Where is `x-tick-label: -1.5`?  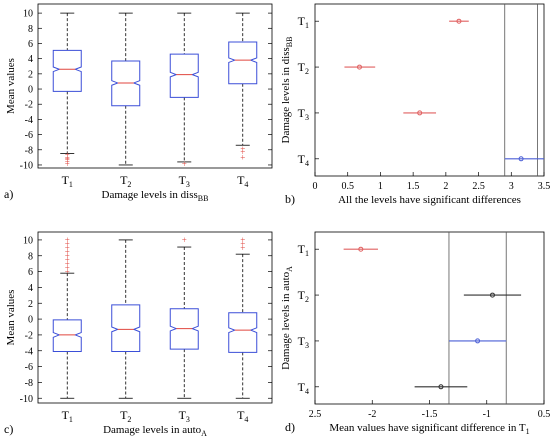 x-tick-label: -1.5 is located at coordinates (430, 414).